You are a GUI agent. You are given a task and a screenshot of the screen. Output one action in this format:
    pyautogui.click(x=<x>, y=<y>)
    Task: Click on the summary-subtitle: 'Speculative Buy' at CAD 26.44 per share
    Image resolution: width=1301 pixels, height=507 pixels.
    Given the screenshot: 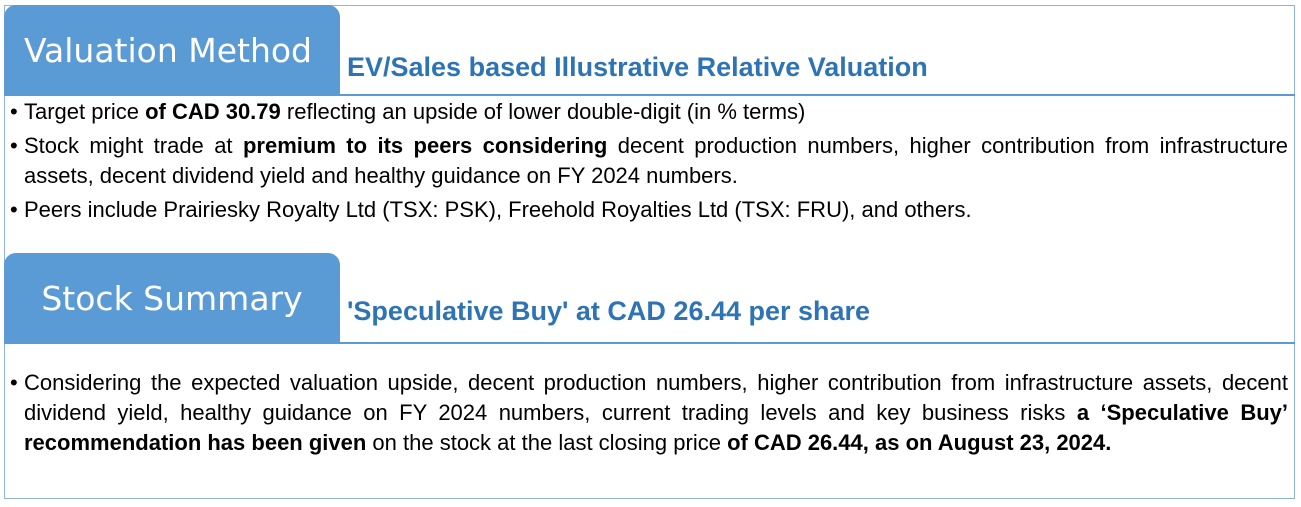 What is the action you would take?
    pyautogui.click(x=609, y=311)
    